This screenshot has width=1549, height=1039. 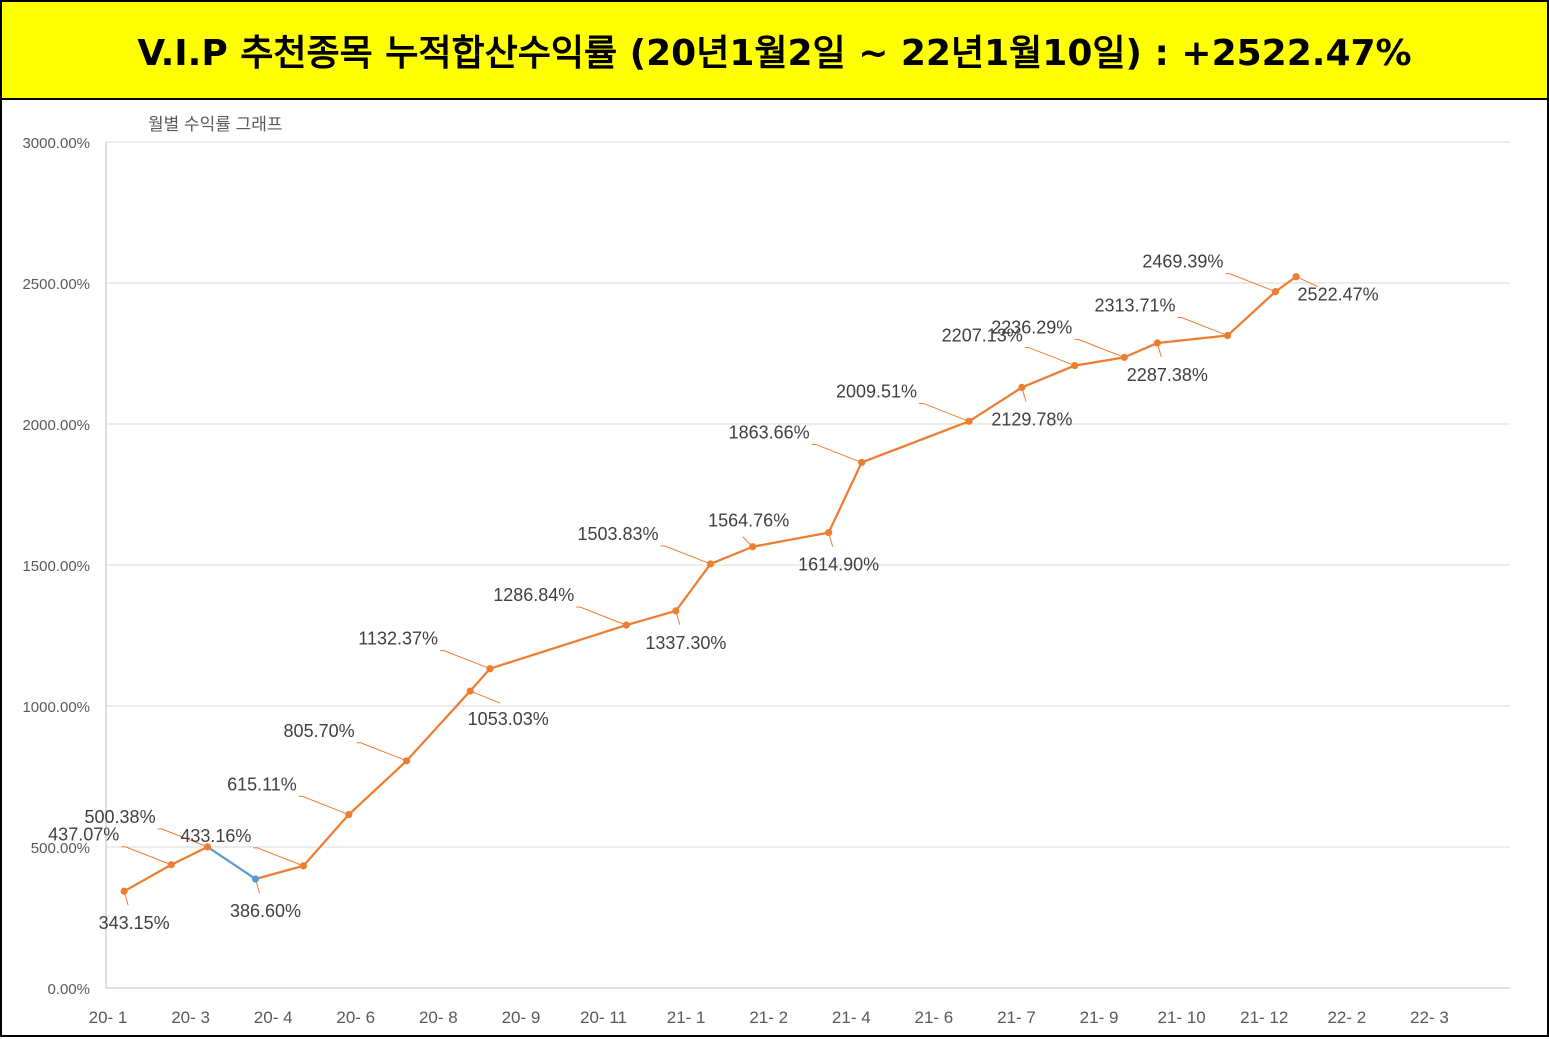 What do you see at coordinates (851, 1017) in the screenshot?
I see `x-tick-label: 21- 4` at bounding box center [851, 1017].